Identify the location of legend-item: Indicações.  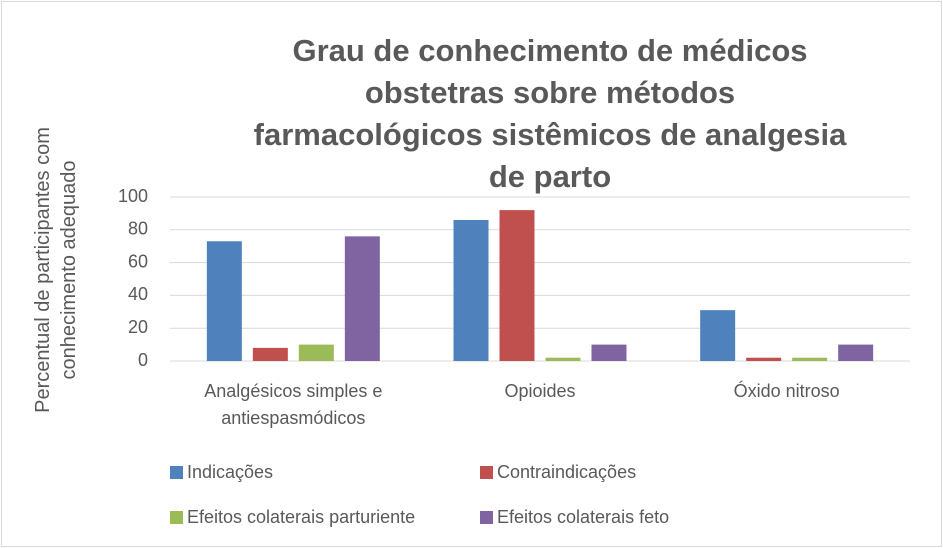
(221, 472).